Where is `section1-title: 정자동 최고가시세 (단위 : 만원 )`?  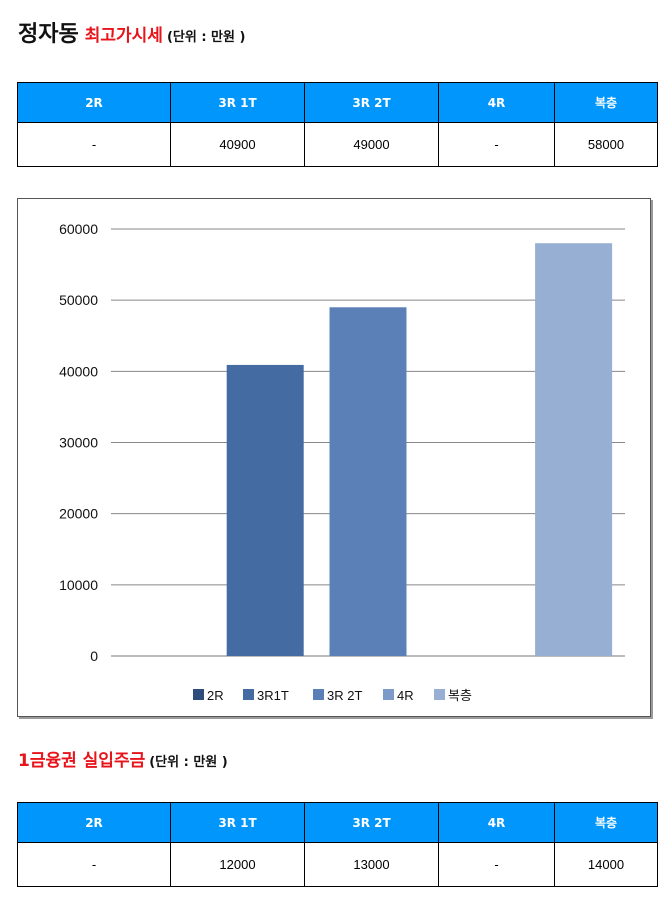 section1-title: 정자동 최고가시세 (단위 : 만원 ) is located at coordinates (131, 32).